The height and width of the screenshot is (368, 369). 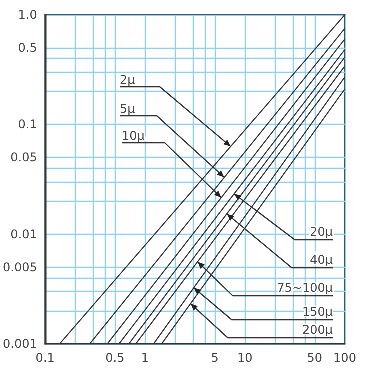 What do you see at coordinates (20, 267) in the screenshot?
I see `y-tick-label: 0.005` at bounding box center [20, 267].